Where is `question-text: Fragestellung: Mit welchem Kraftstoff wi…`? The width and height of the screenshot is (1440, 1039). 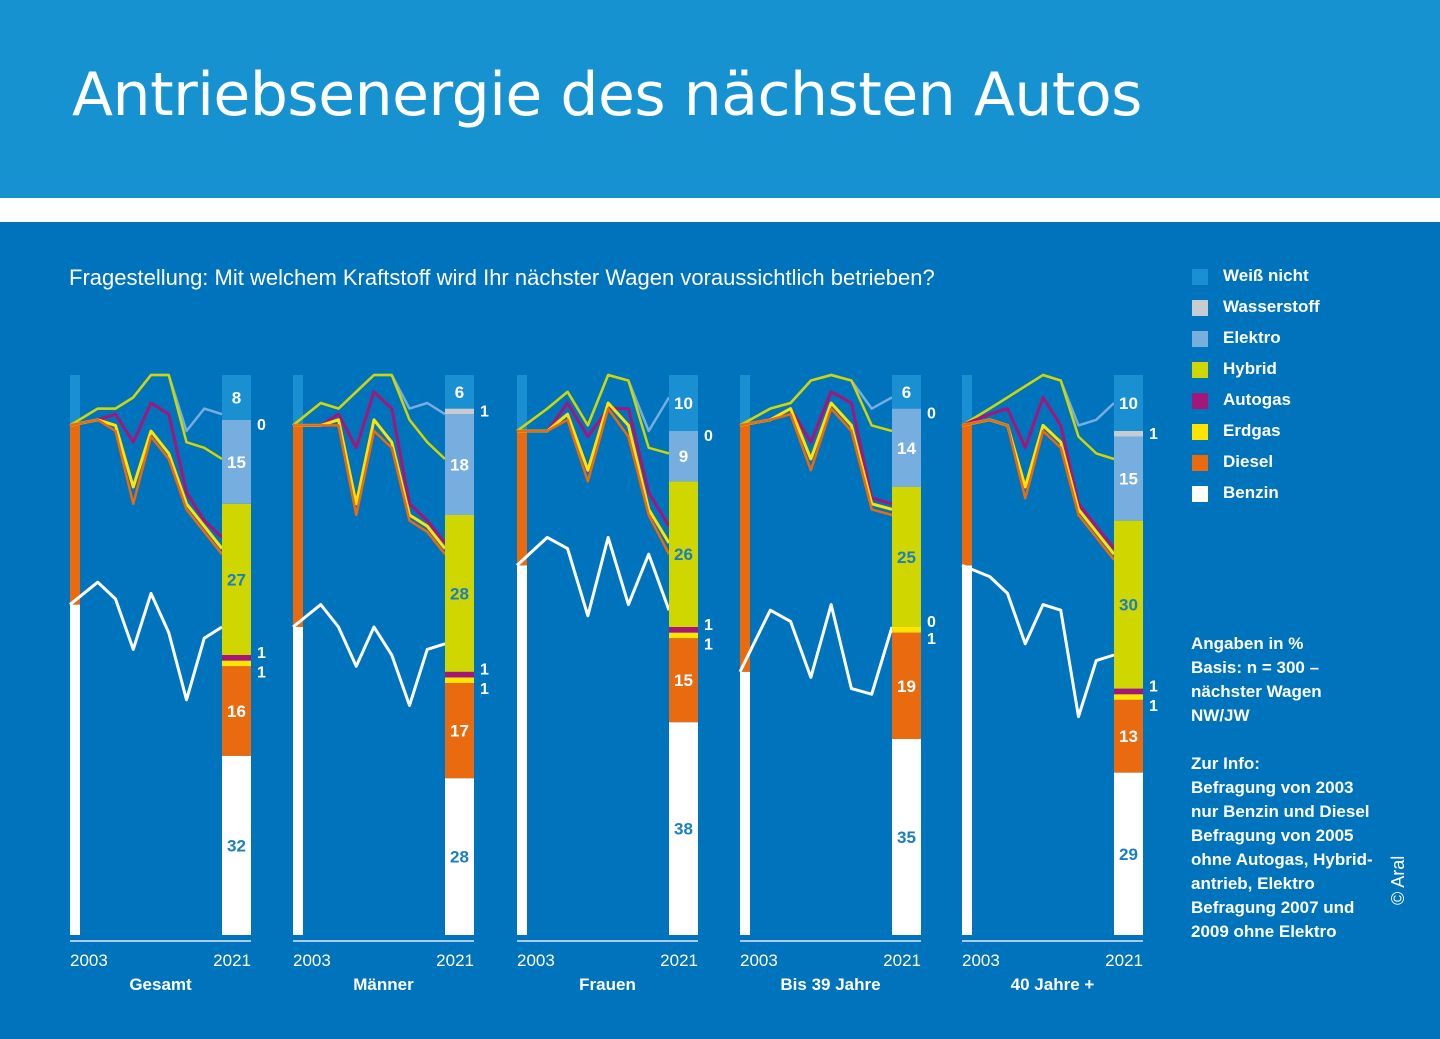 question-text: Fragestellung: Mit welchem Kraftstoff wi… is located at coordinates (502, 277).